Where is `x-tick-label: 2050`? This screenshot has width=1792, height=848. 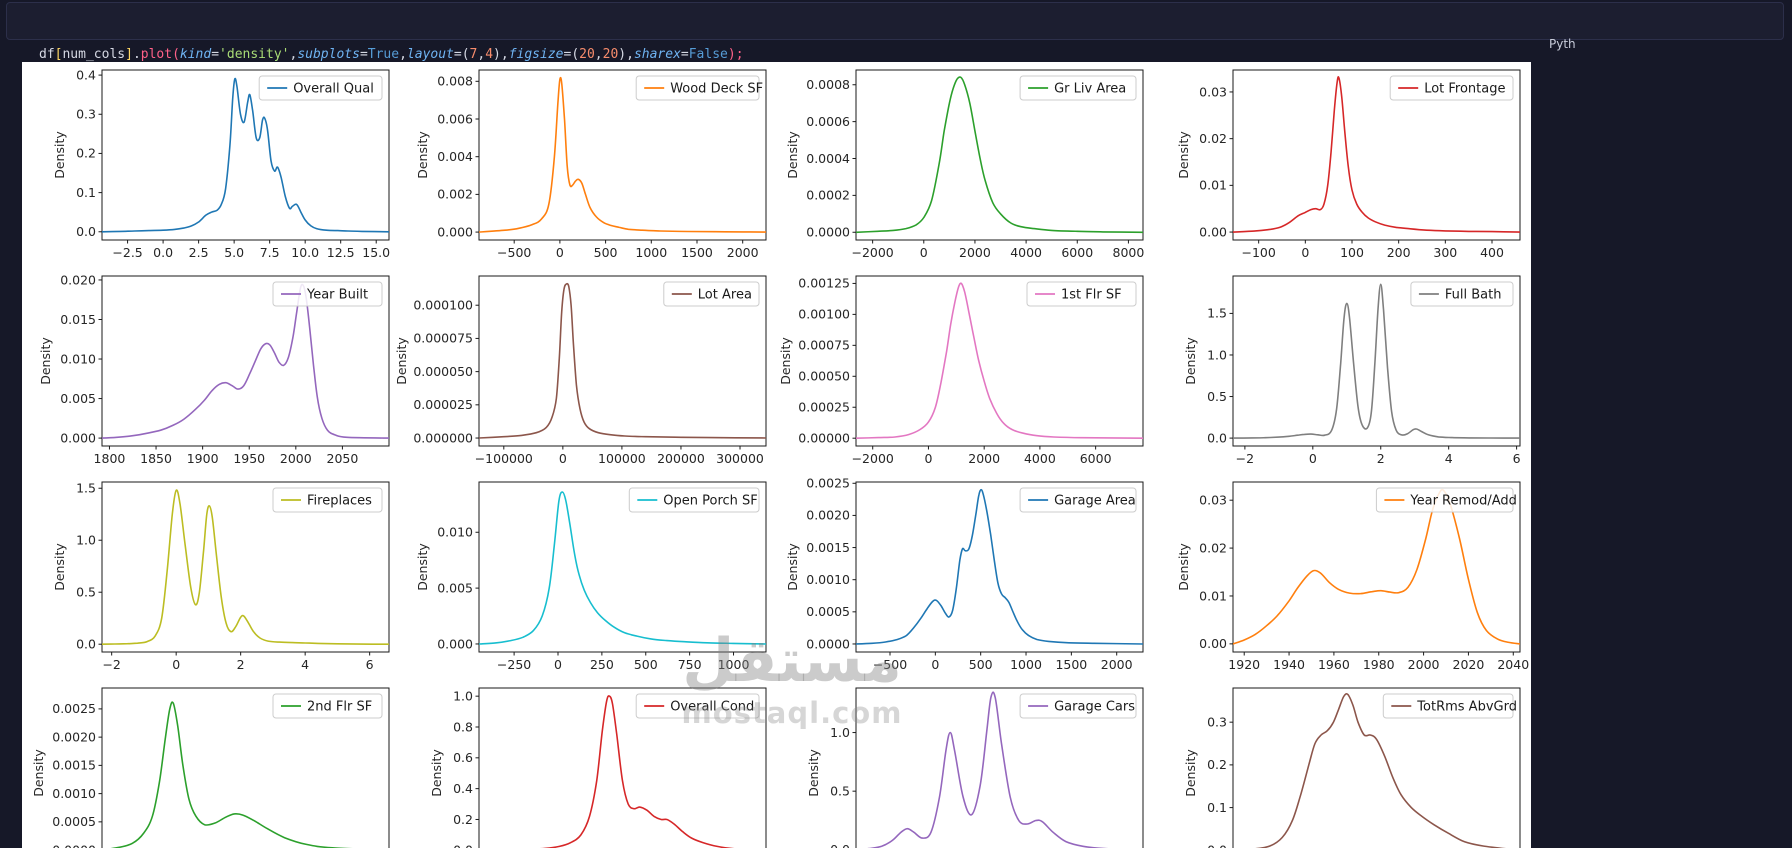 x-tick-label: 2050 is located at coordinates (343, 458).